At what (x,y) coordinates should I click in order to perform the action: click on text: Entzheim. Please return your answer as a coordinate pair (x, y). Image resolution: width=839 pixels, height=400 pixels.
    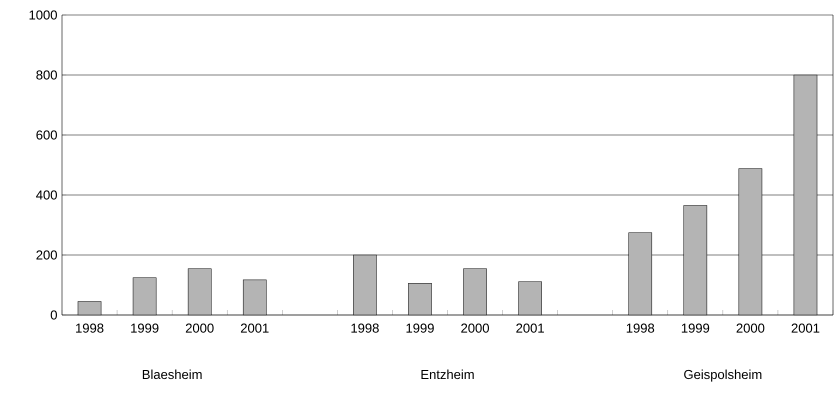
    Looking at the image, I should click on (447, 375).